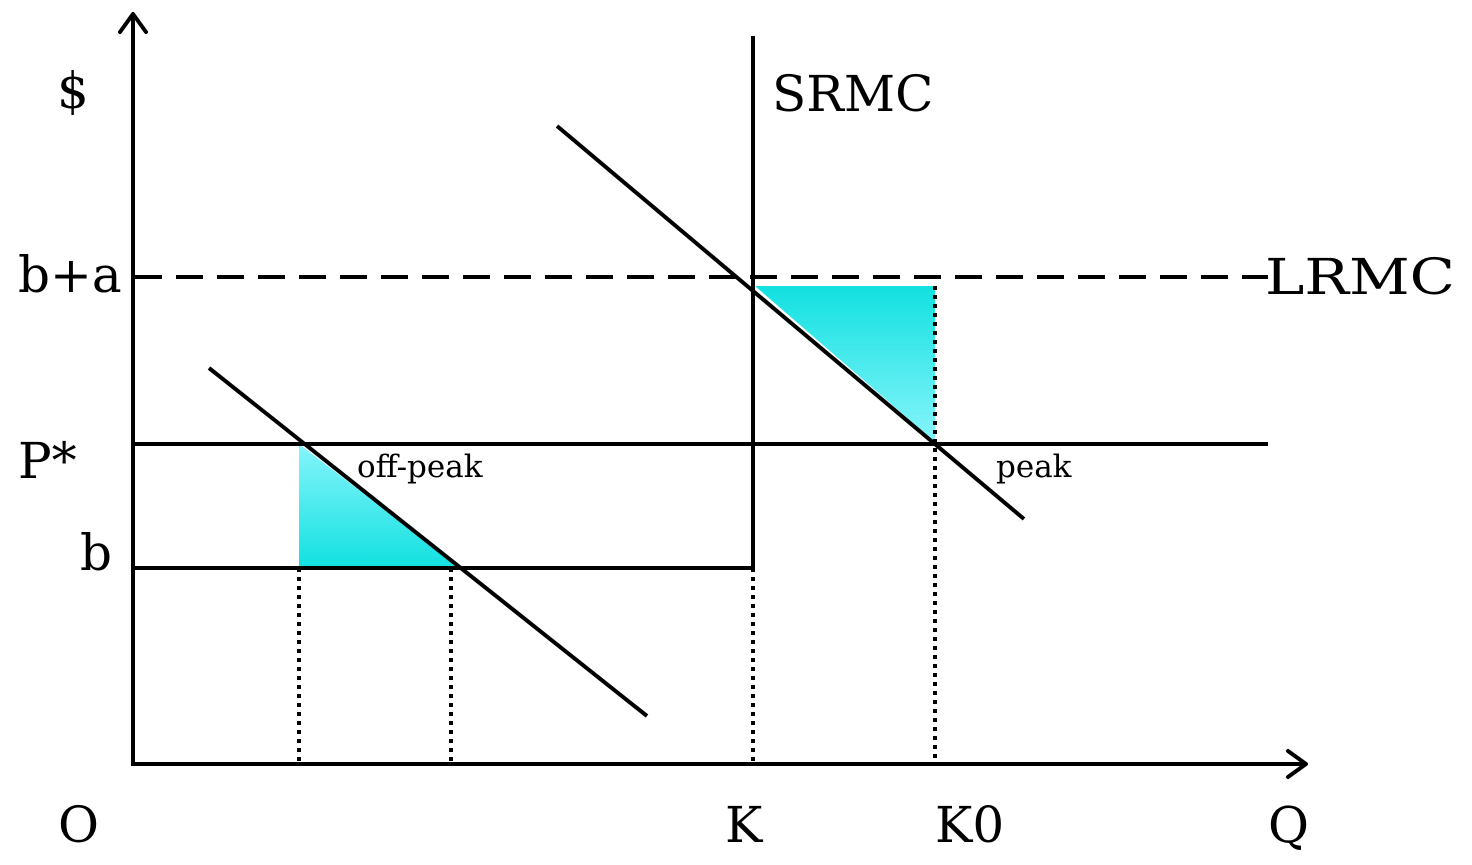 Image resolution: width=1472 pixels, height=865 pixels. What do you see at coordinates (420, 467) in the screenshot?
I see `off-peak-label: off-peak` at bounding box center [420, 467].